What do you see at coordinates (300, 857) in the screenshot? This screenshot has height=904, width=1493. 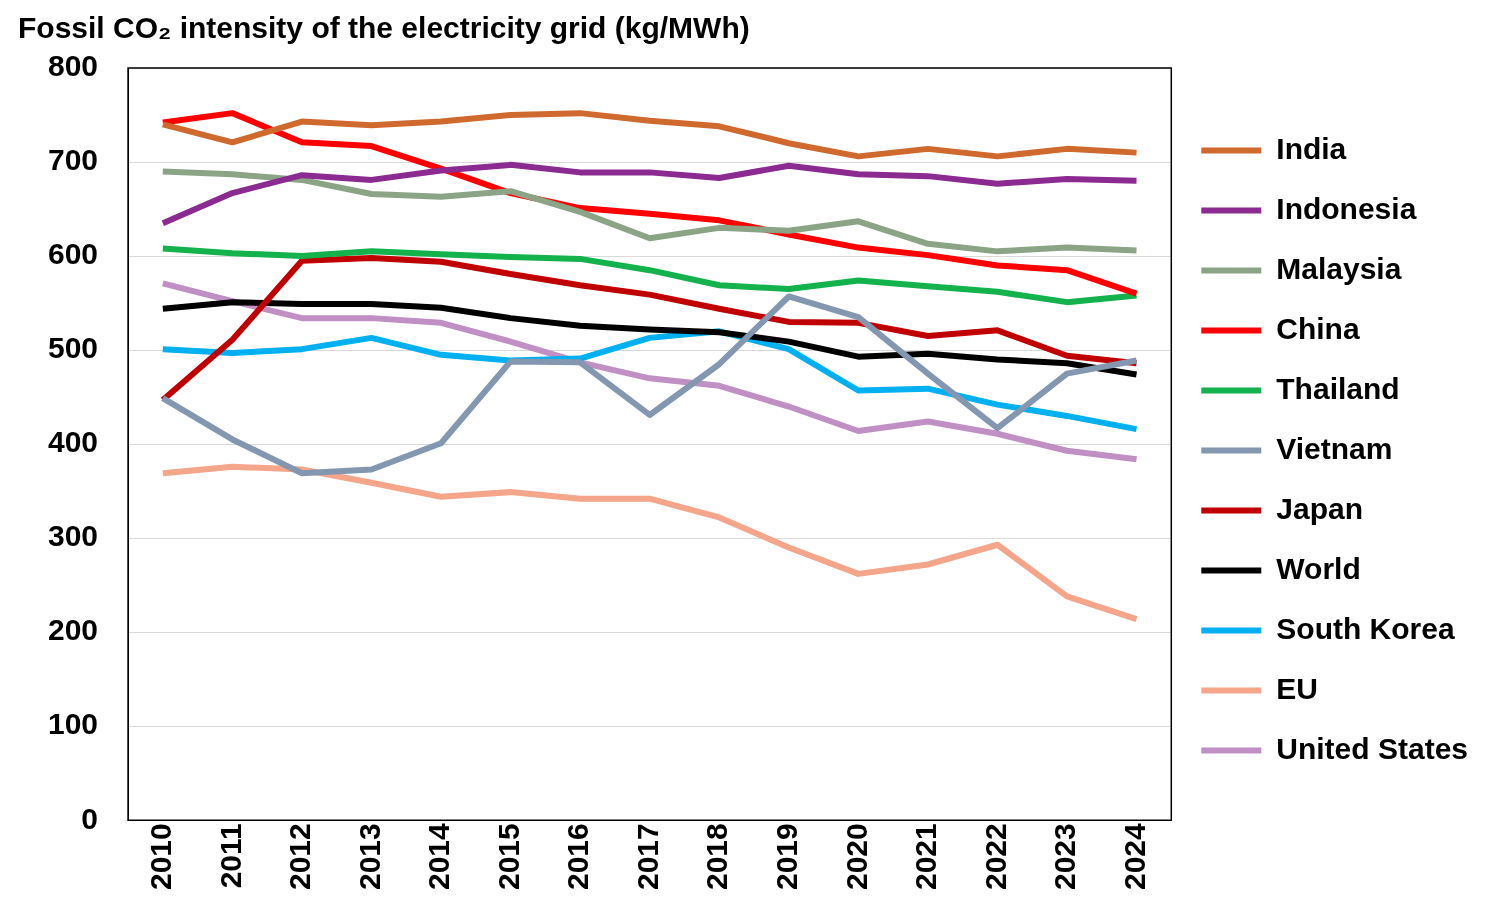 I see `x-tick-label: 2012` at bounding box center [300, 857].